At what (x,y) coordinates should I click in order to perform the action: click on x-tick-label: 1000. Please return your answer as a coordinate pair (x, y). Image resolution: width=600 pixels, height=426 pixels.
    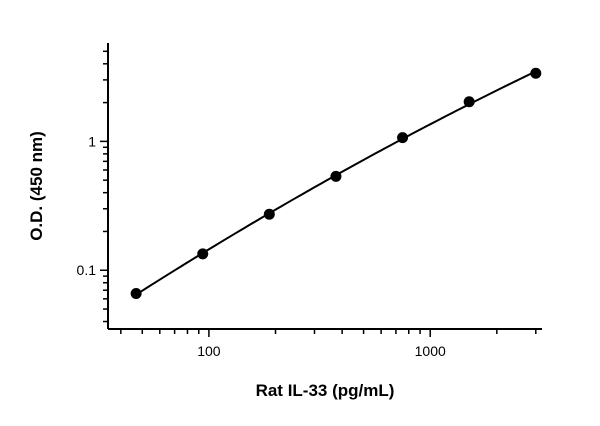
    Looking at the image, I should click on (430, 351).